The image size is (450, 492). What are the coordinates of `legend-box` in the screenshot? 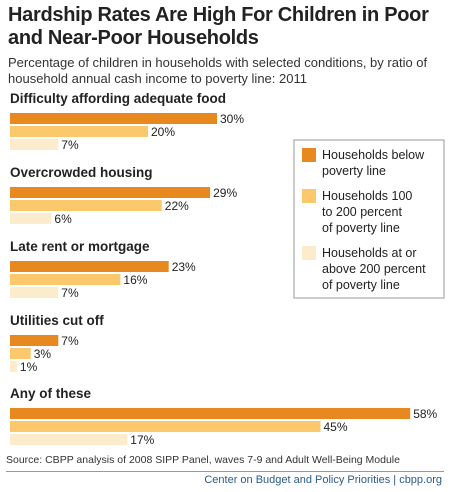 It's located at (369, 219).